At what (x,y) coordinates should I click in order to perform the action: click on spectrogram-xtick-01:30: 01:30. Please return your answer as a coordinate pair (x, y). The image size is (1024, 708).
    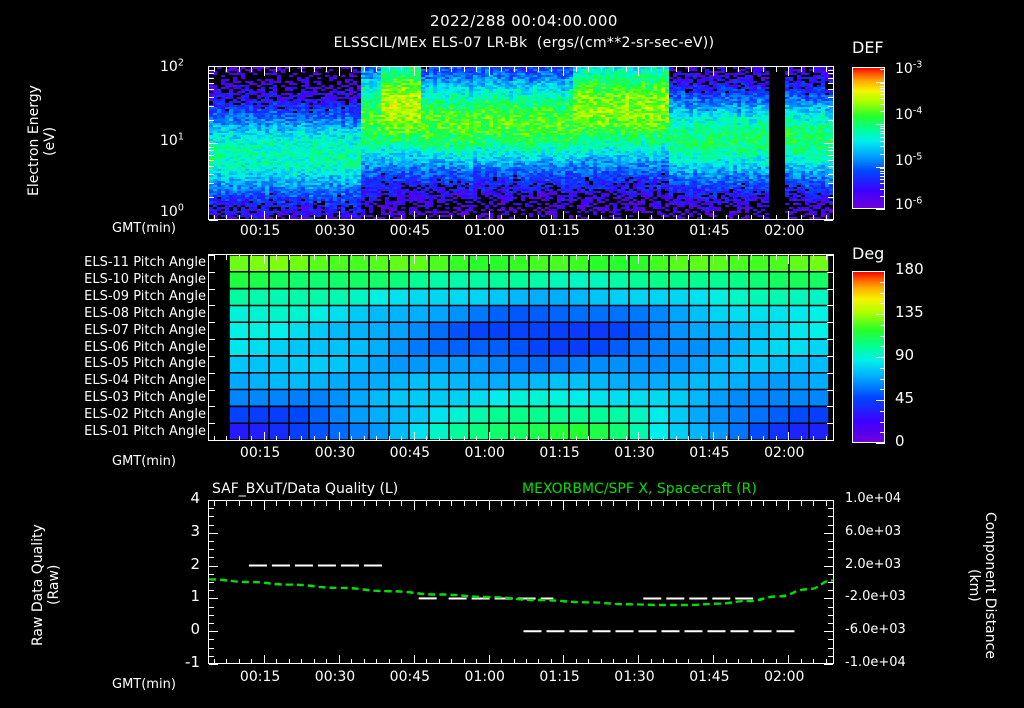
    Looking at the image, I should click on (634, 231).